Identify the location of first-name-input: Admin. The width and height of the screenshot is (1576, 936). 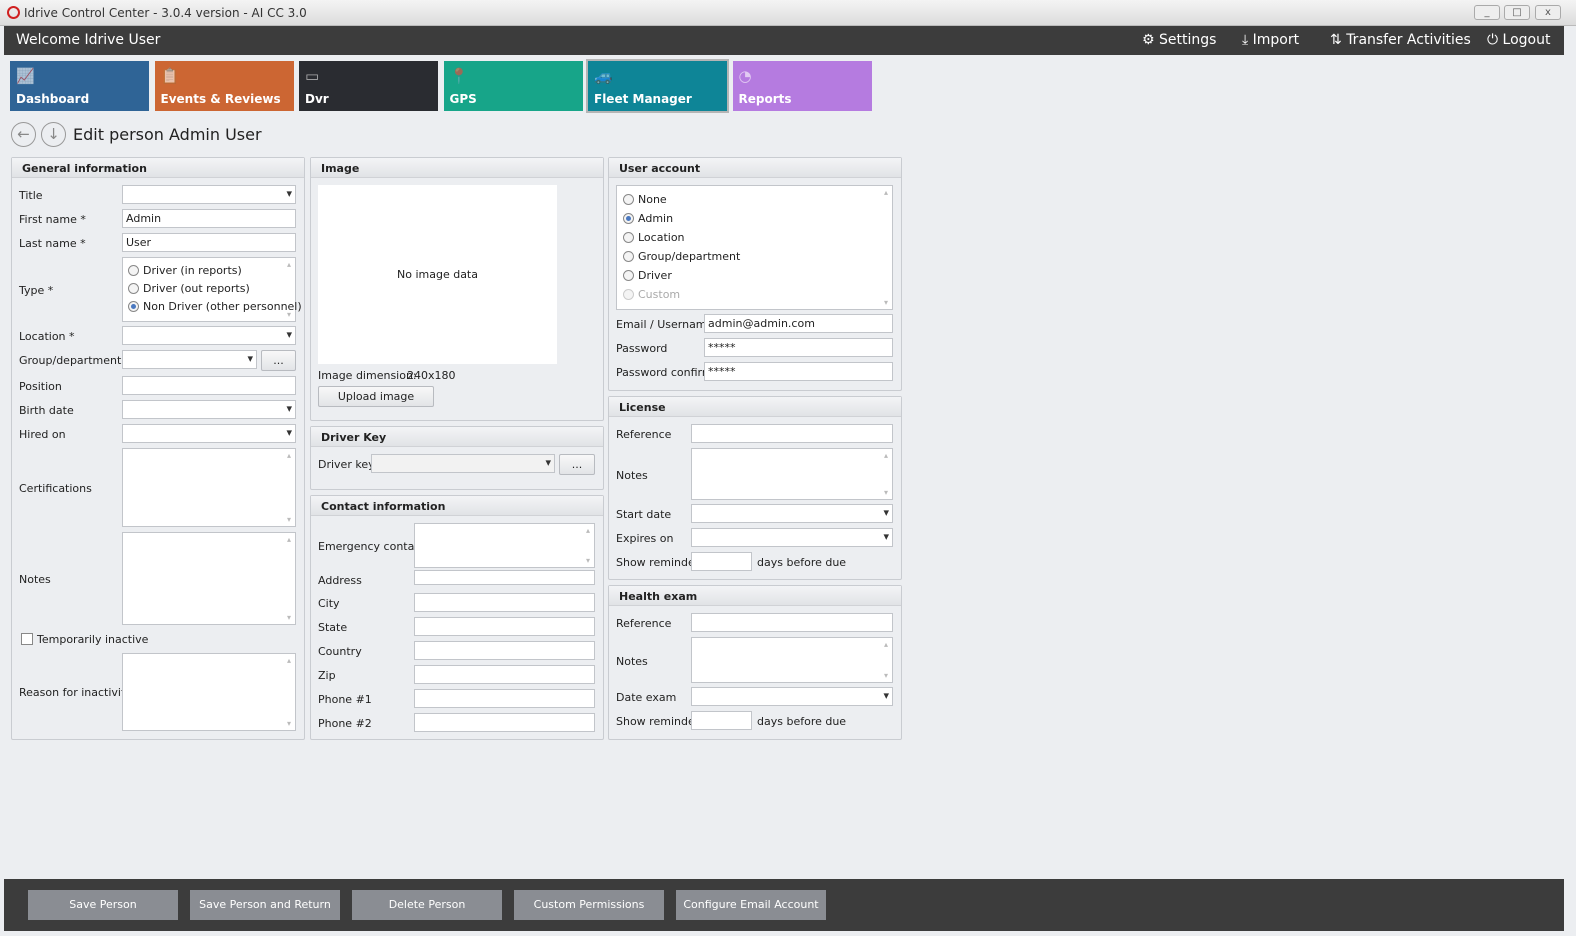
(209, 218).